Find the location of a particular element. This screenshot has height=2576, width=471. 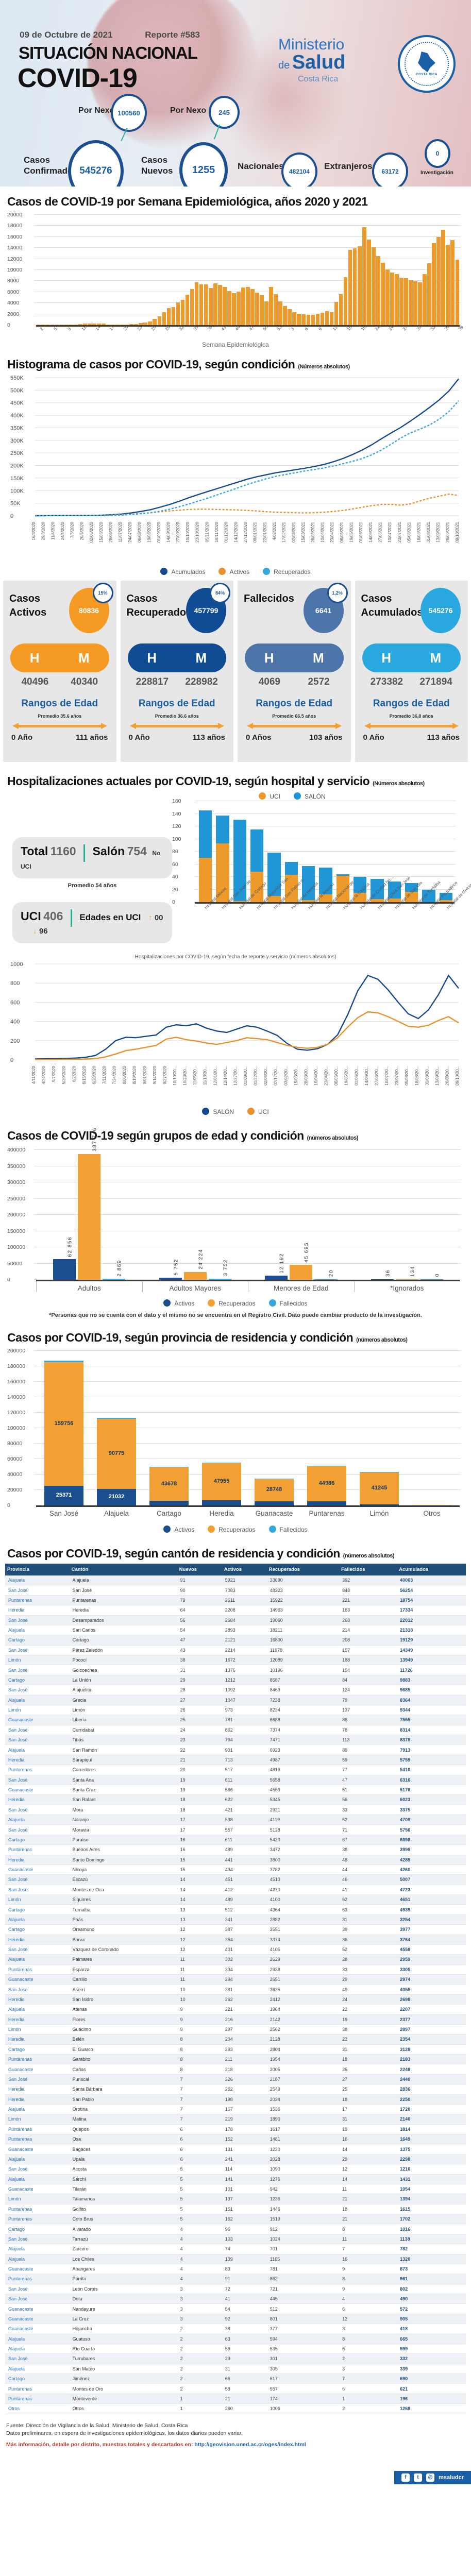

bar-Recuperados is located at coordinates (301, 1272).